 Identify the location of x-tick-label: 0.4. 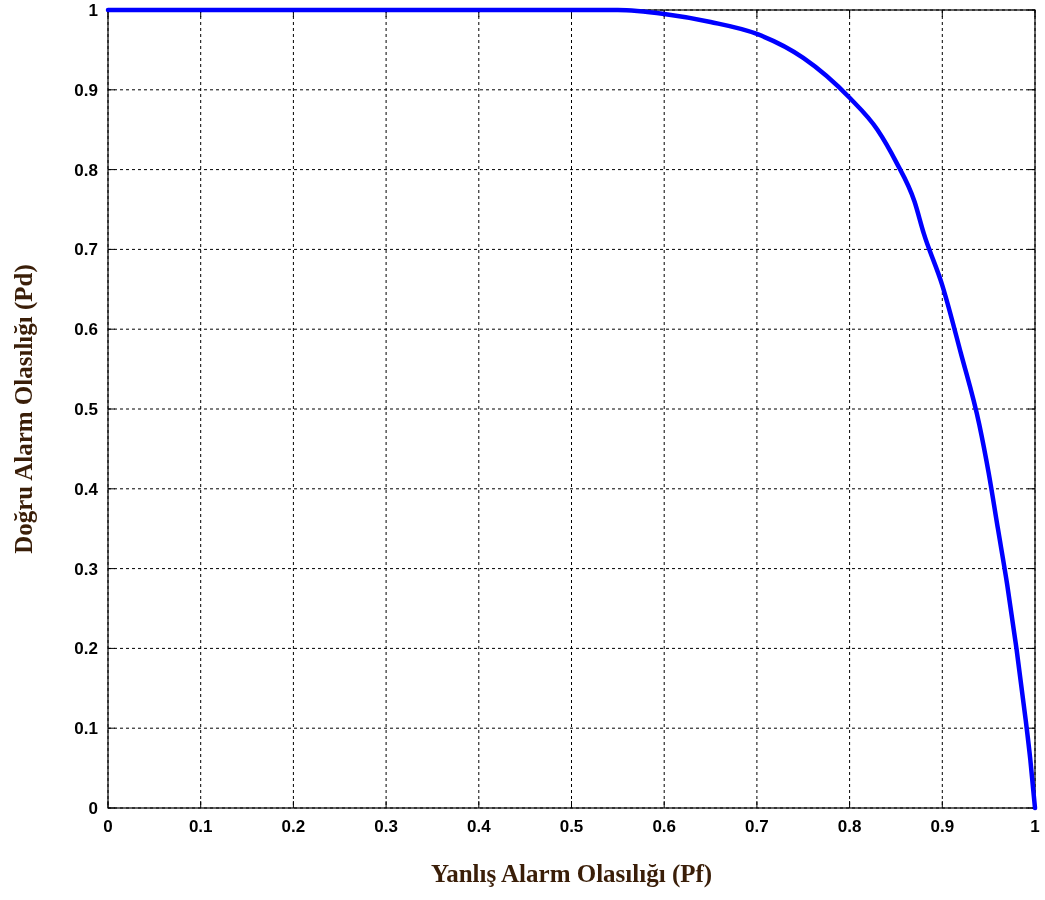
(479, 826).